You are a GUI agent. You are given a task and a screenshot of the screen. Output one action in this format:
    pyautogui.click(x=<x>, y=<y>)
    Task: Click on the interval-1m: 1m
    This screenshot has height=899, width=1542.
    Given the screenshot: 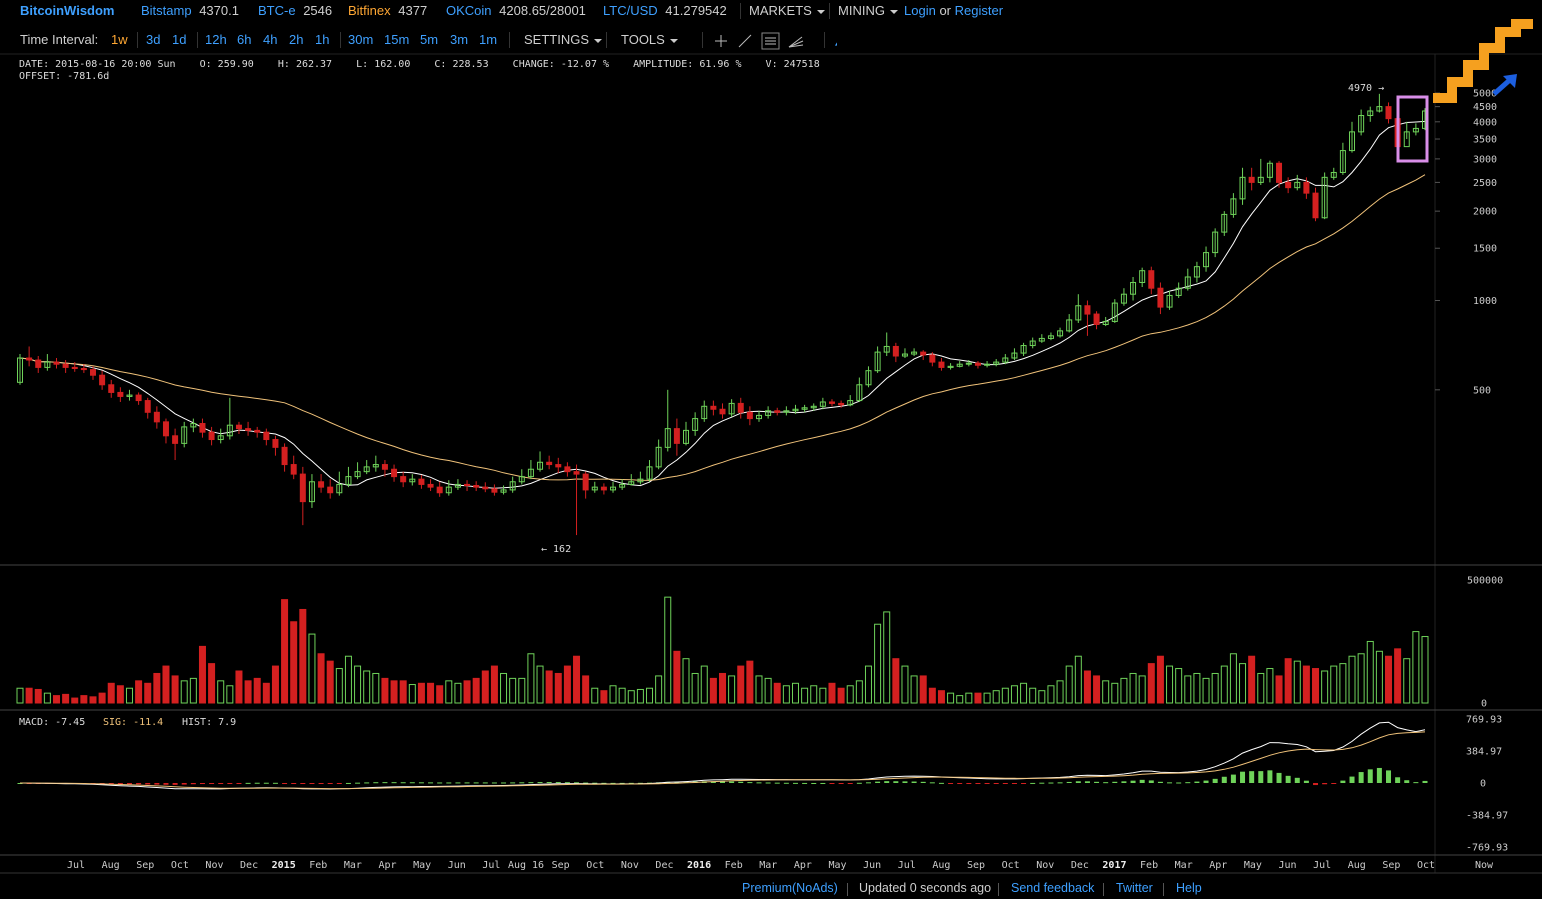 What is the action you would take?
    pyautogui.click(x=488, y=39)
    